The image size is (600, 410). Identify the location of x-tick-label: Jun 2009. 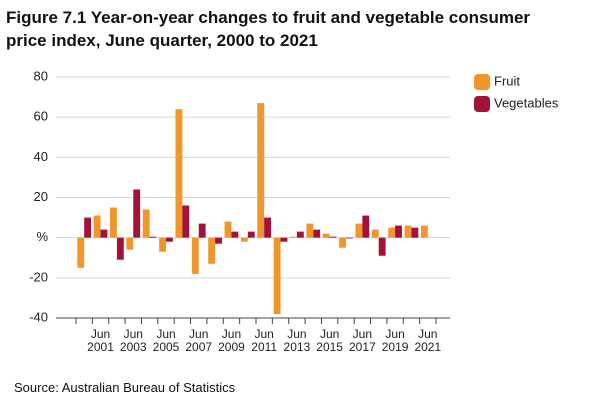
(231, 340).